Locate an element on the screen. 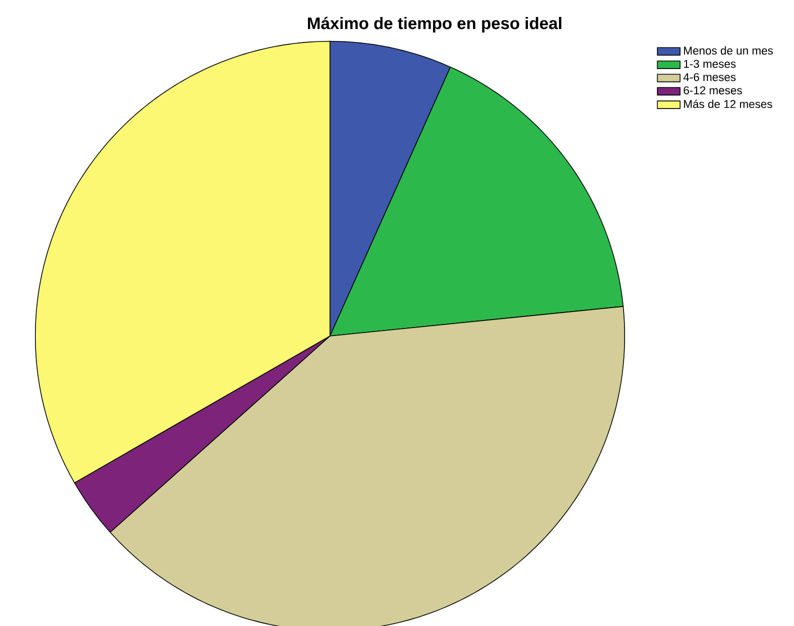 Image resolution: width=794 pixels, height=626 pixels. legend-label: 6-12 meses is located at coordinates (713, 90).